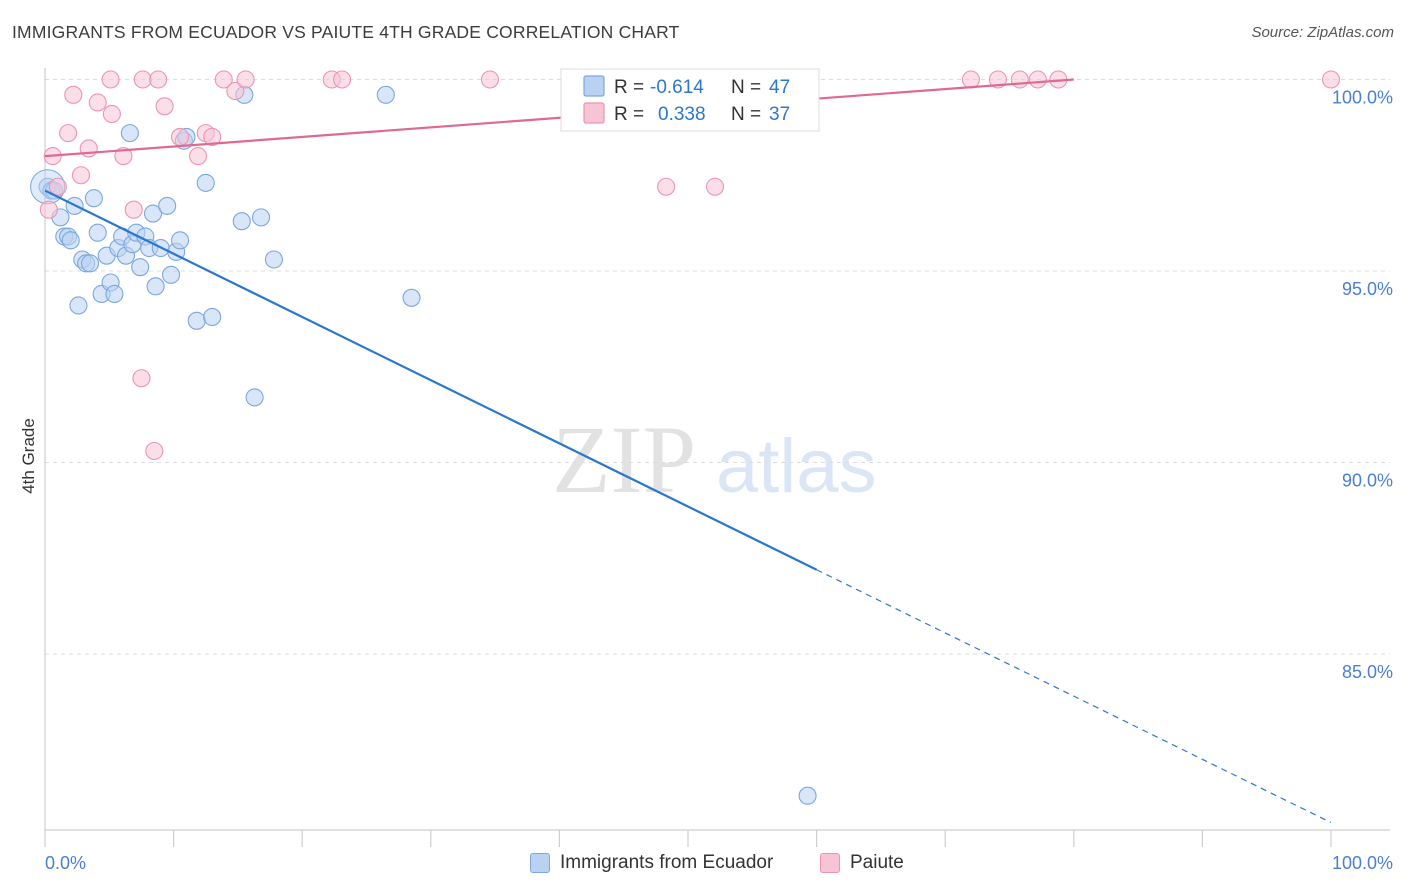 This screenshot has width=1406, height=892. I want to click on trend-line-ecuador-extrapolated, so click(1074, 696).